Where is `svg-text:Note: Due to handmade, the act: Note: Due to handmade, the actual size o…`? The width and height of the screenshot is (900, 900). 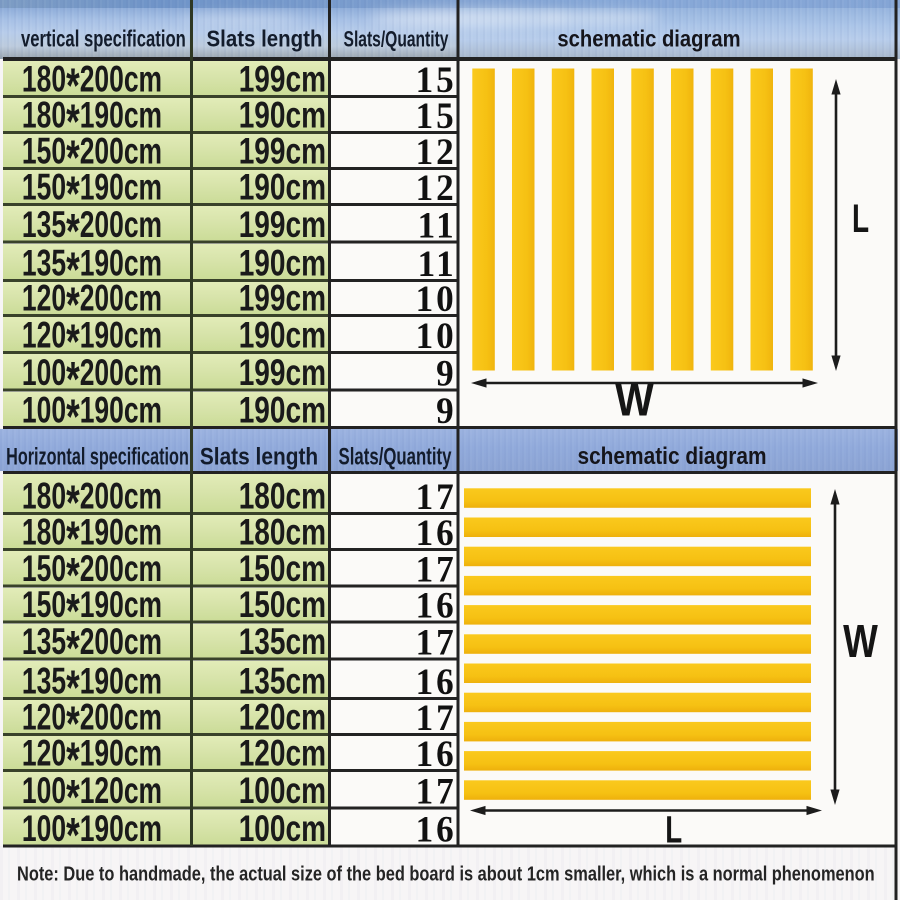
svg-text:Note: Due to handmade, the act: Note: Due to handmade, the actual size o… is located at coordinates (446, 873).